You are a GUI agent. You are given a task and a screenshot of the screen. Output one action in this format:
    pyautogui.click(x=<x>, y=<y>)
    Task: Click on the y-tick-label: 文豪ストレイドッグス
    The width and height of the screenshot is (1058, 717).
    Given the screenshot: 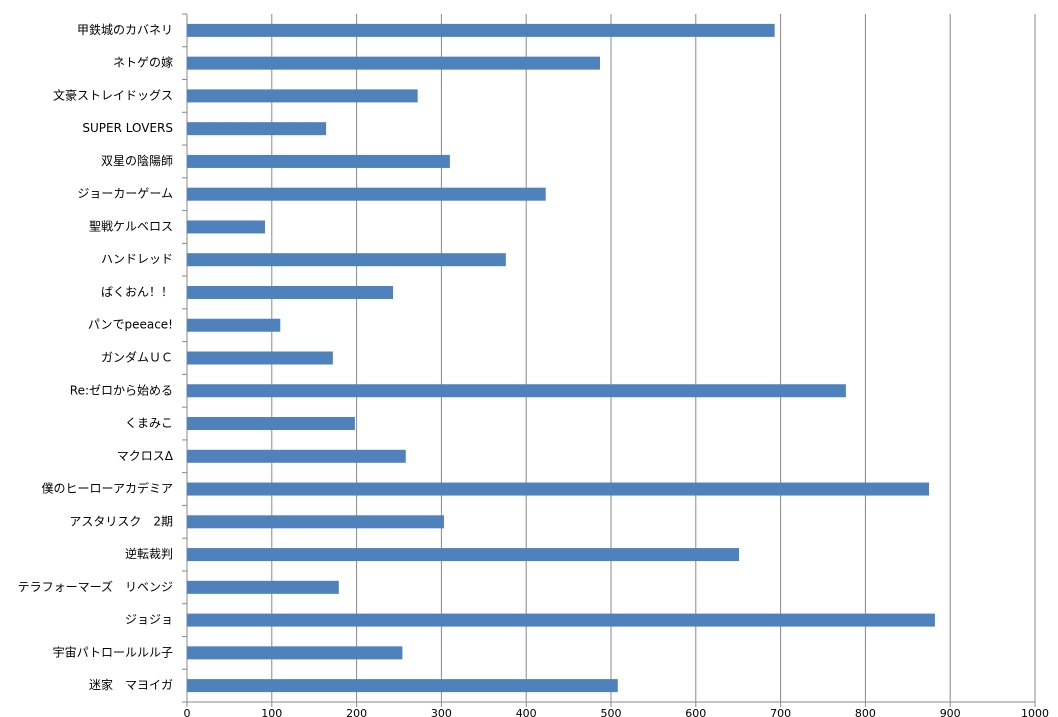 What is the action you would take?
    pyautogui.click(x=113, y=94)
    